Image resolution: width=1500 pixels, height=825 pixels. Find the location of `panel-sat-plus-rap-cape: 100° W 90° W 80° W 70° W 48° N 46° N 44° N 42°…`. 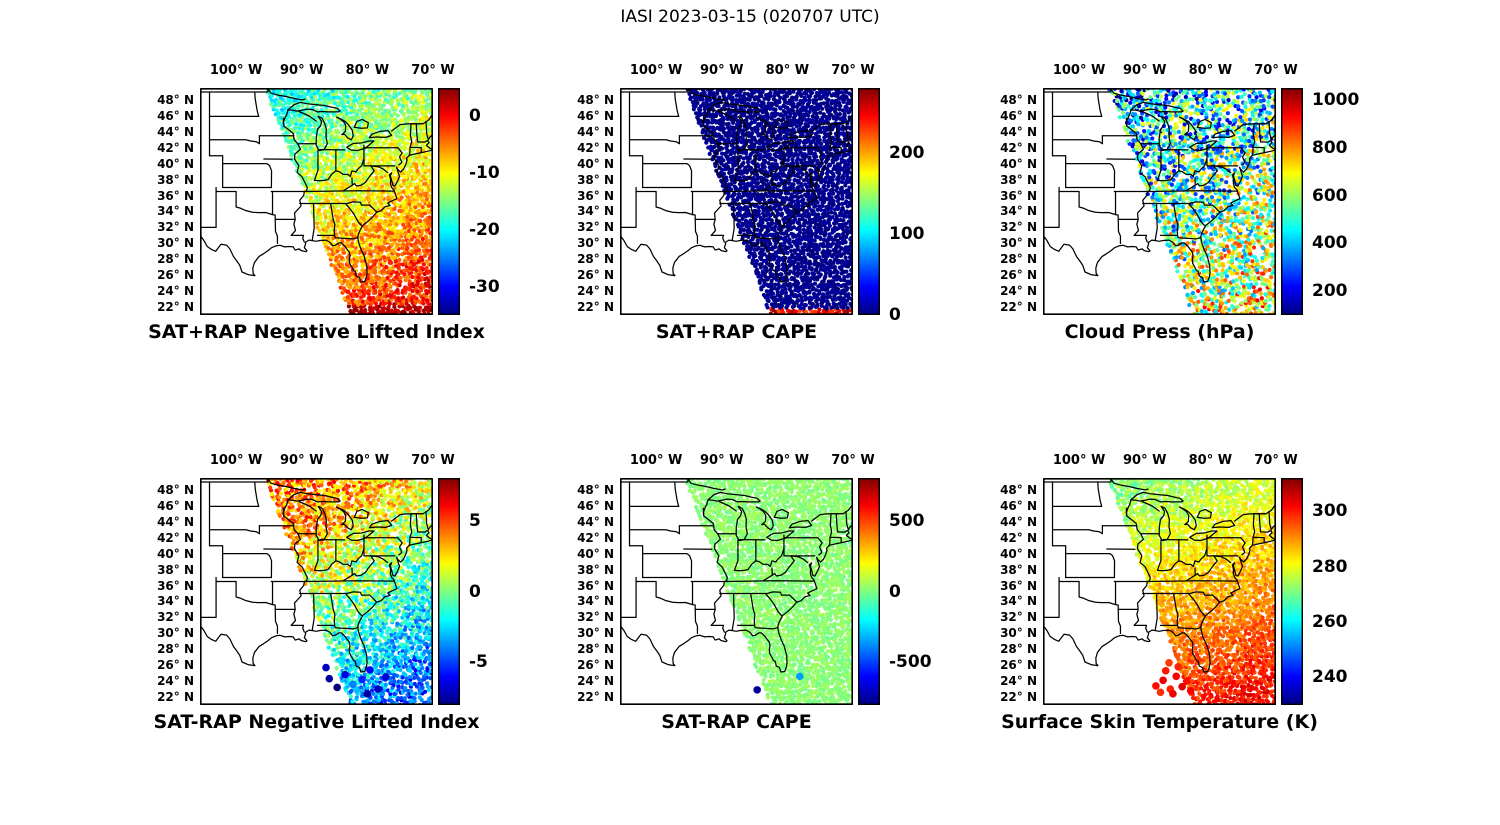

panel-sat-plus-rap-cape: 100° W 90° W 80° W 70° W 48° N 46° N 44° N 42°… is located at coordinates (750, 203).